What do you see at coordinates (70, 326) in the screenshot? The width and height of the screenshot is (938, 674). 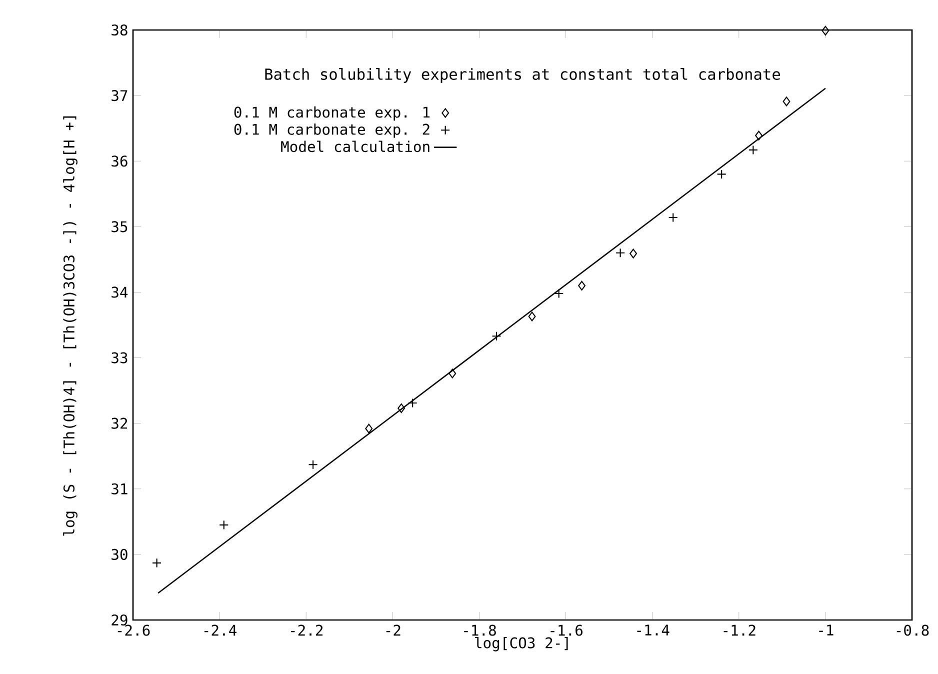 I see `y-axis-title: log (S - [Th(OH)4] - [Th(OH)3CO3 -]) - 4log[H +]` at bounding box center [70, 326].